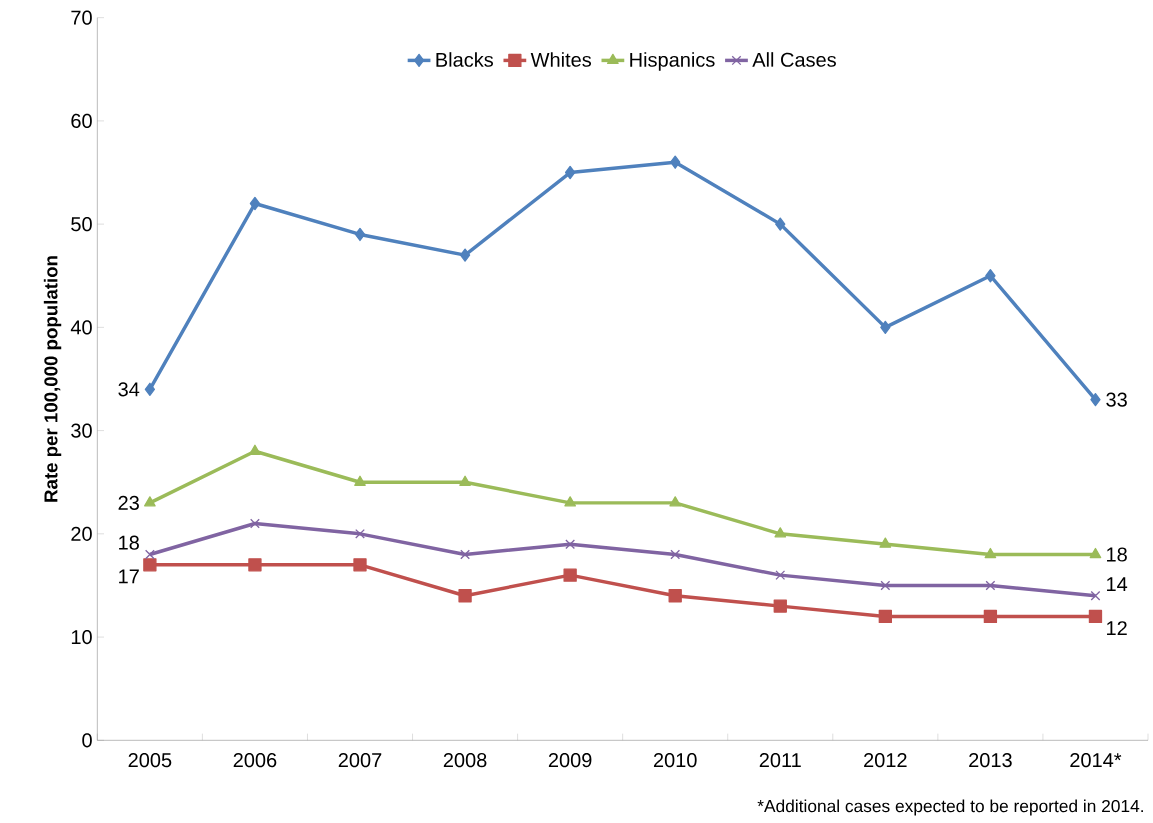 Image resolution: width=1153 pixels, height=823 pixels. What do you see at coordinates (780, 760) in the screenshot?
I see `x-tick-label: 2011` at bounding box center [780, 760].